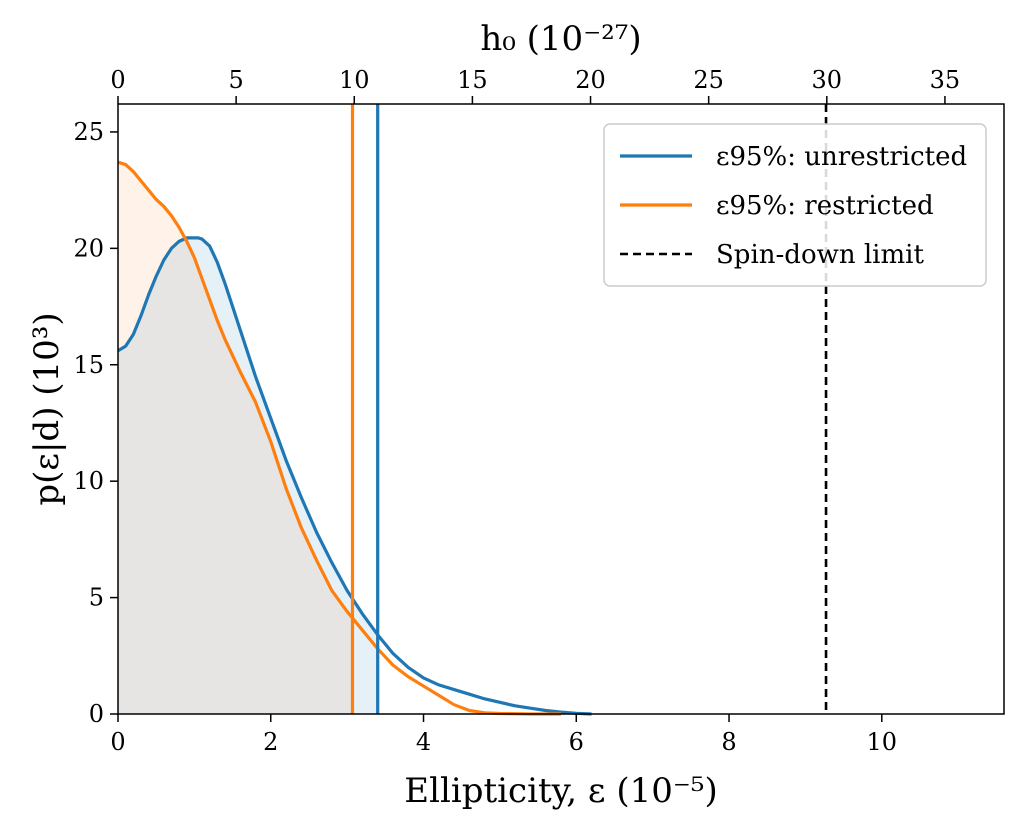 The image size is (1024, 832). Describe the element at coordinates (576, 742) in the screenshot. I see `x-tick-label-3: 6` at that location.